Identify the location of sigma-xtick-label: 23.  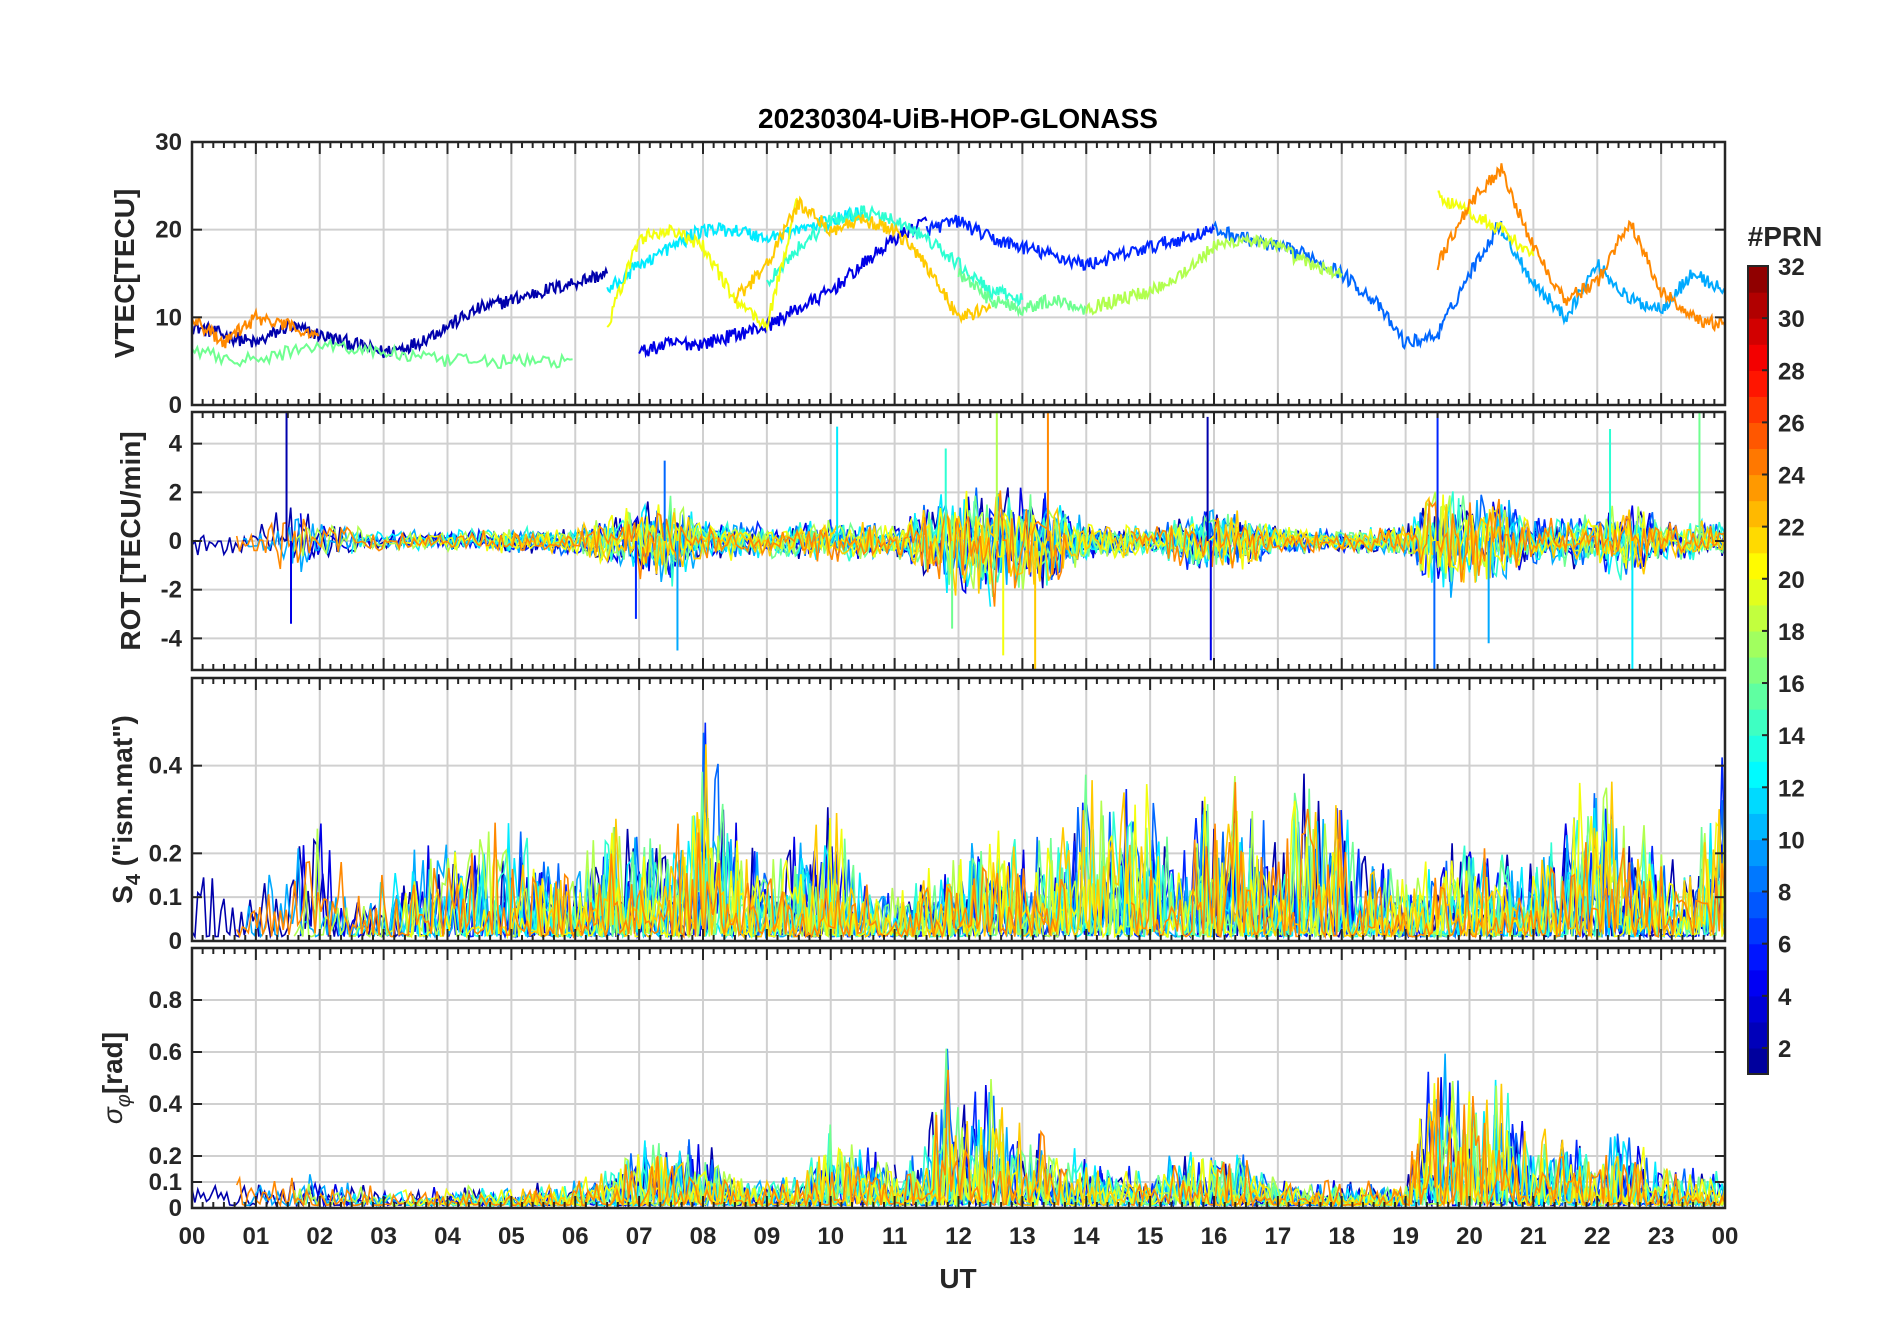
(1661, 1236).